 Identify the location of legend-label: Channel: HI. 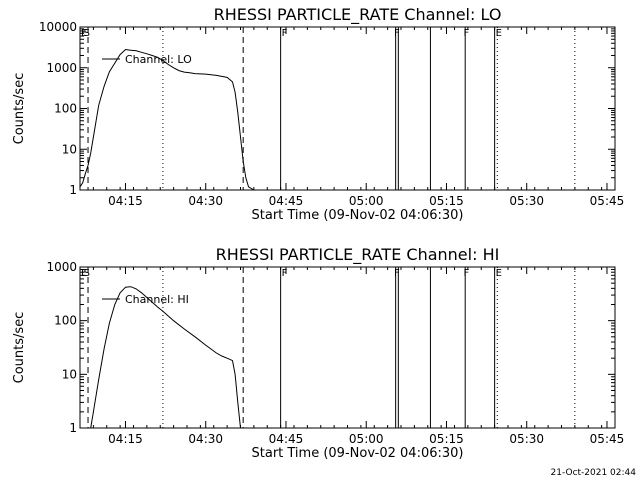
(157, 299).